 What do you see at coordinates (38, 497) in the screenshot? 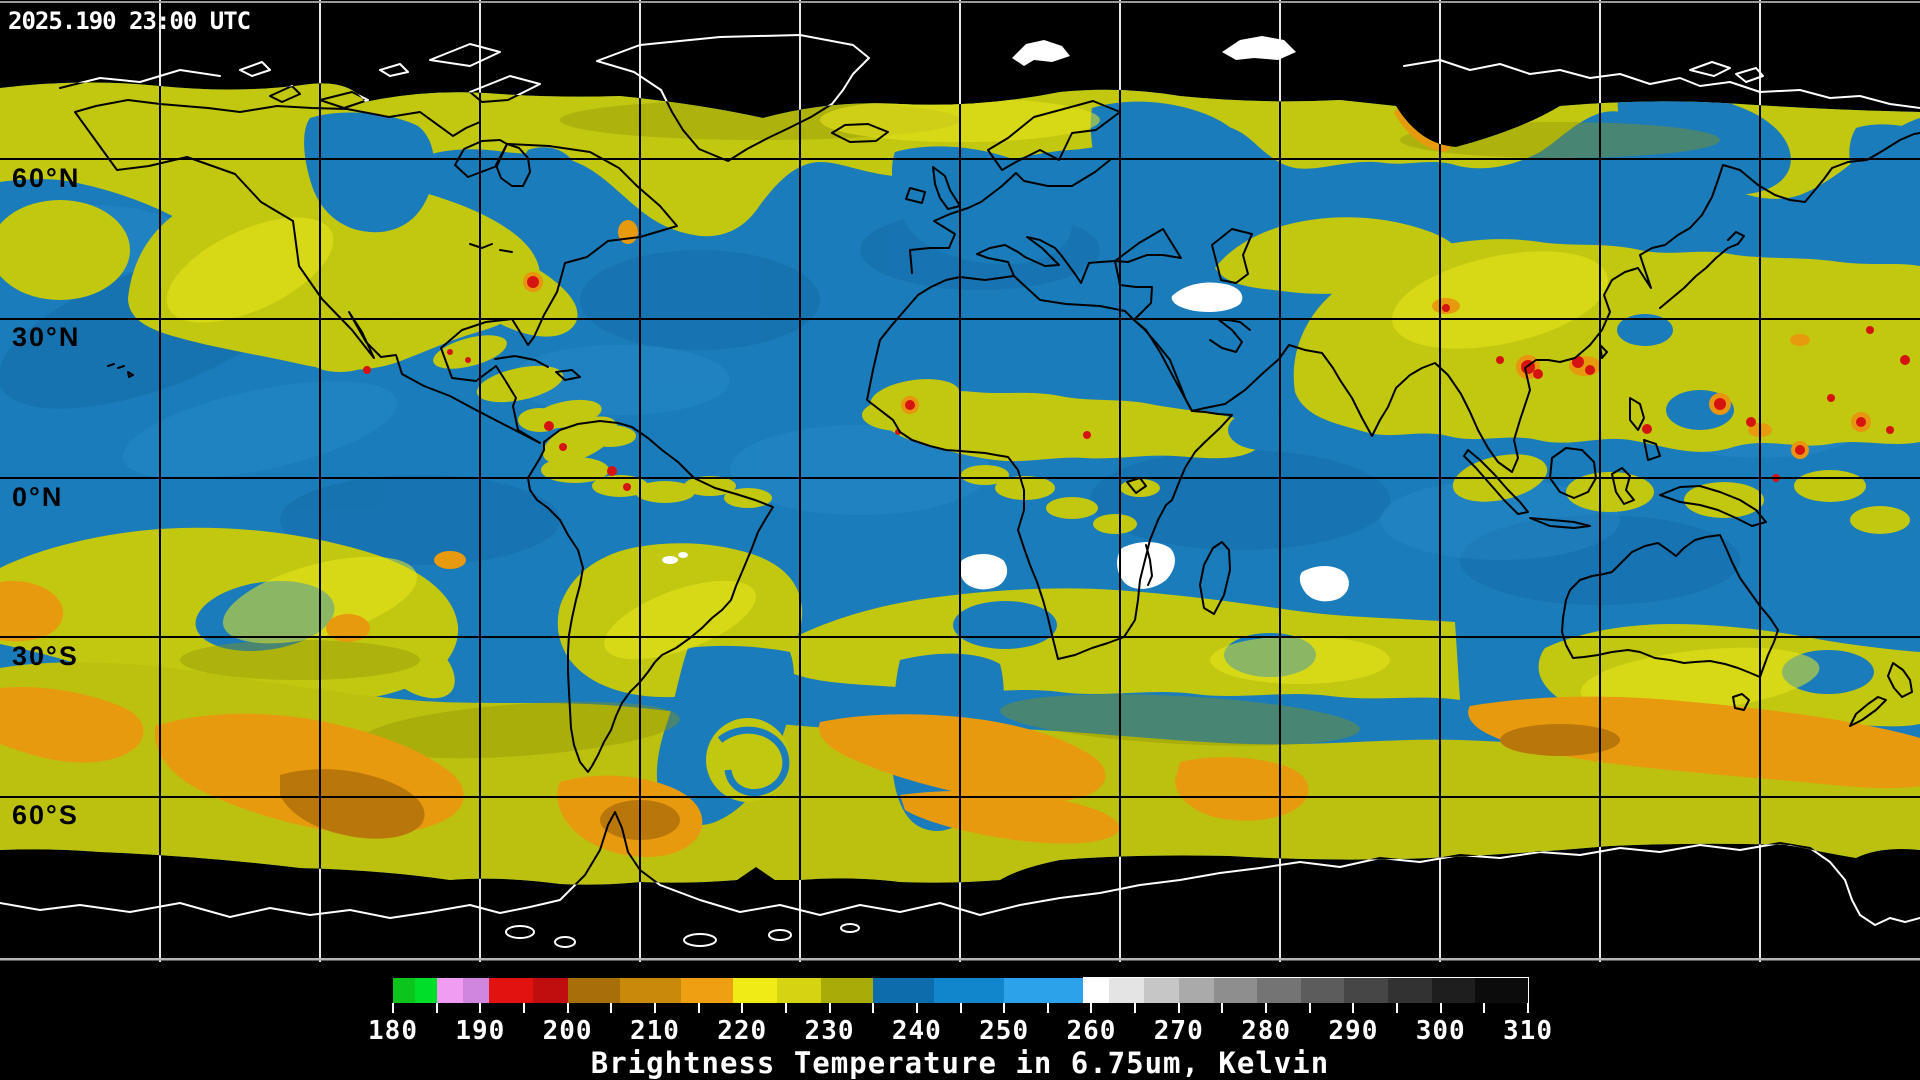
I see `latitude-label-0n: 0°N` at bounding box center [38, 497].